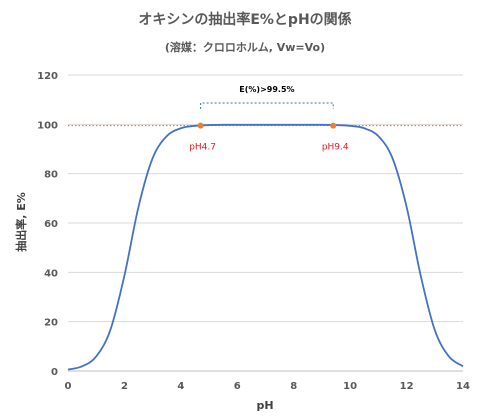 Image resolution: width=480 pixels, height=419 pixels. I want to click on y-tick-label: 80, so click(51, 175).